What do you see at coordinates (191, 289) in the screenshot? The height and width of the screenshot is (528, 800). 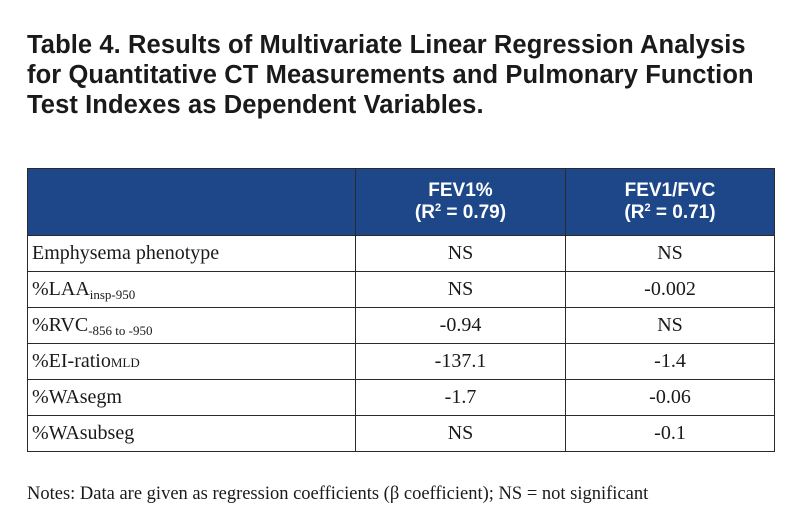 I see `row-label: %LAAinsp-950` at bounding box center [191, 289].